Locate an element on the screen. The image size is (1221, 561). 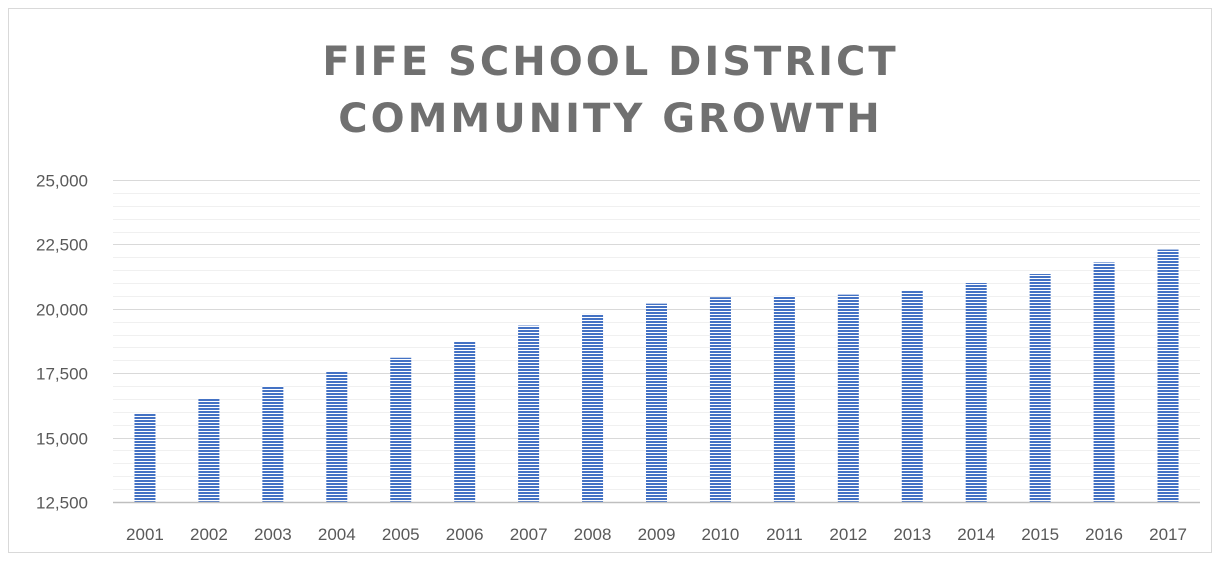
x-tick-label: 2001 is located at coordinates (145, 534).